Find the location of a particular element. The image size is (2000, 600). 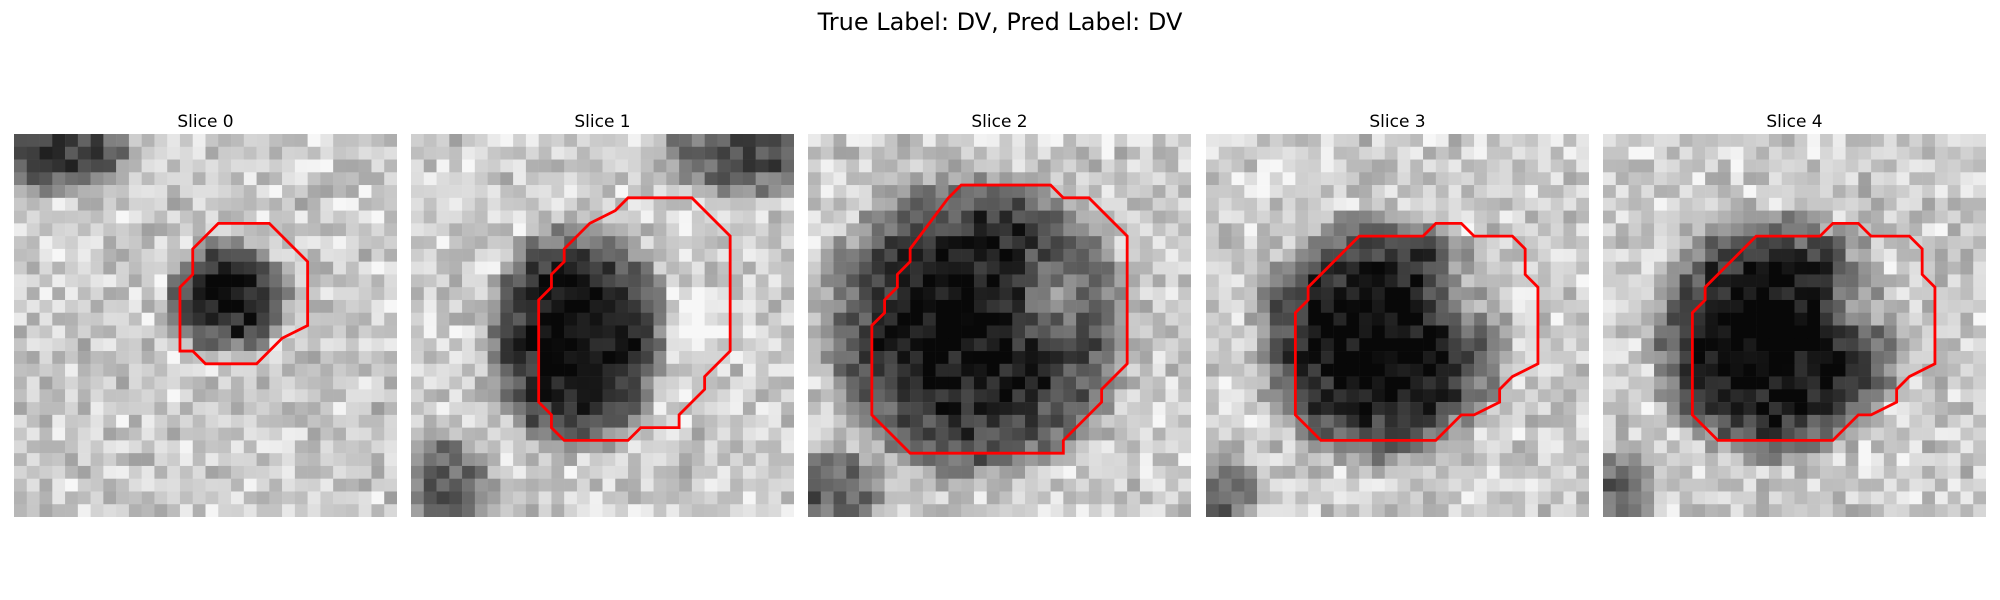

panel-slice-0: Slice 0 is located at coordinates (205, 313).